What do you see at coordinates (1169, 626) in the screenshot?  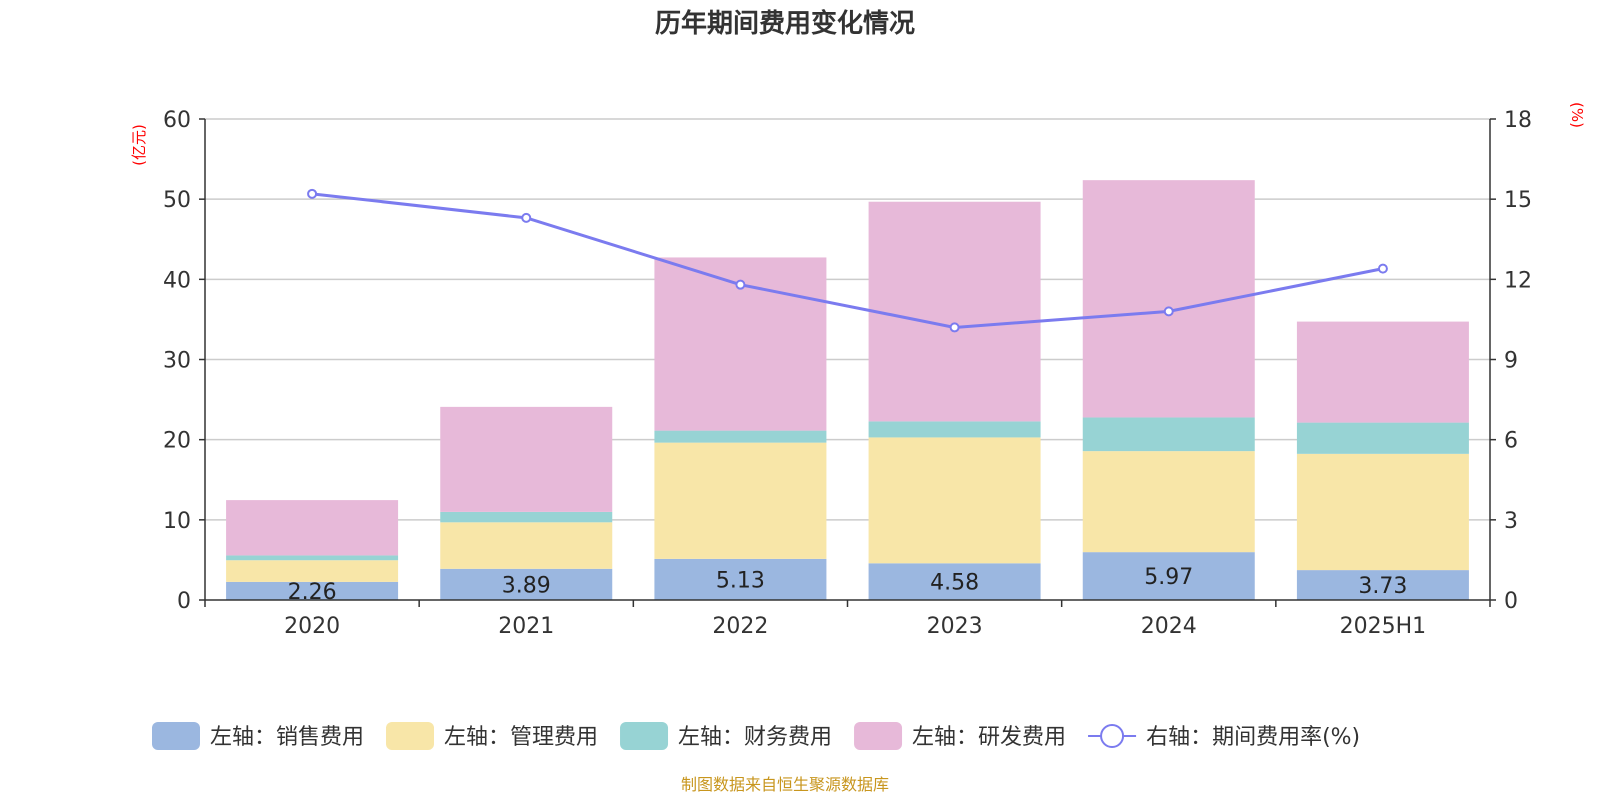 I see `x-tick-label: 2024` at bounding box center [1169, 626].